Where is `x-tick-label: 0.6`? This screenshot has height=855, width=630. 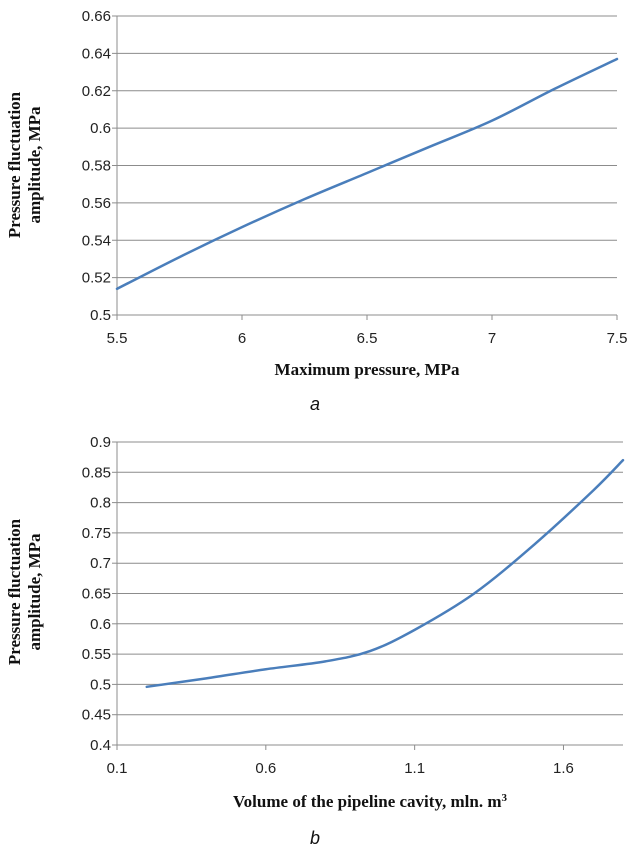
x-tick-label: 0.6 is located at coordinates (265, 768).